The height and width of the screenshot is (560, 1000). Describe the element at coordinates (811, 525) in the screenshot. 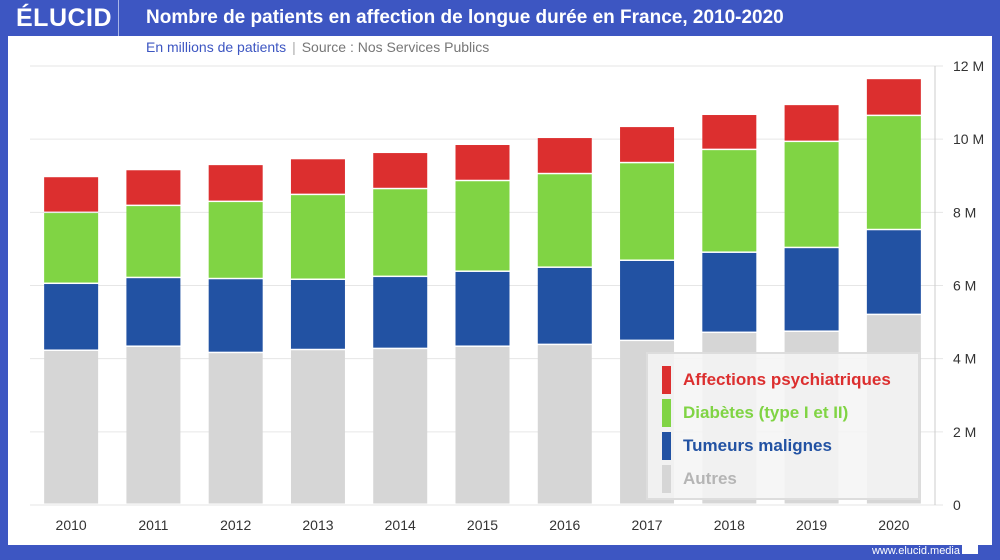

I see `x-tick-label: 2019` at that location.